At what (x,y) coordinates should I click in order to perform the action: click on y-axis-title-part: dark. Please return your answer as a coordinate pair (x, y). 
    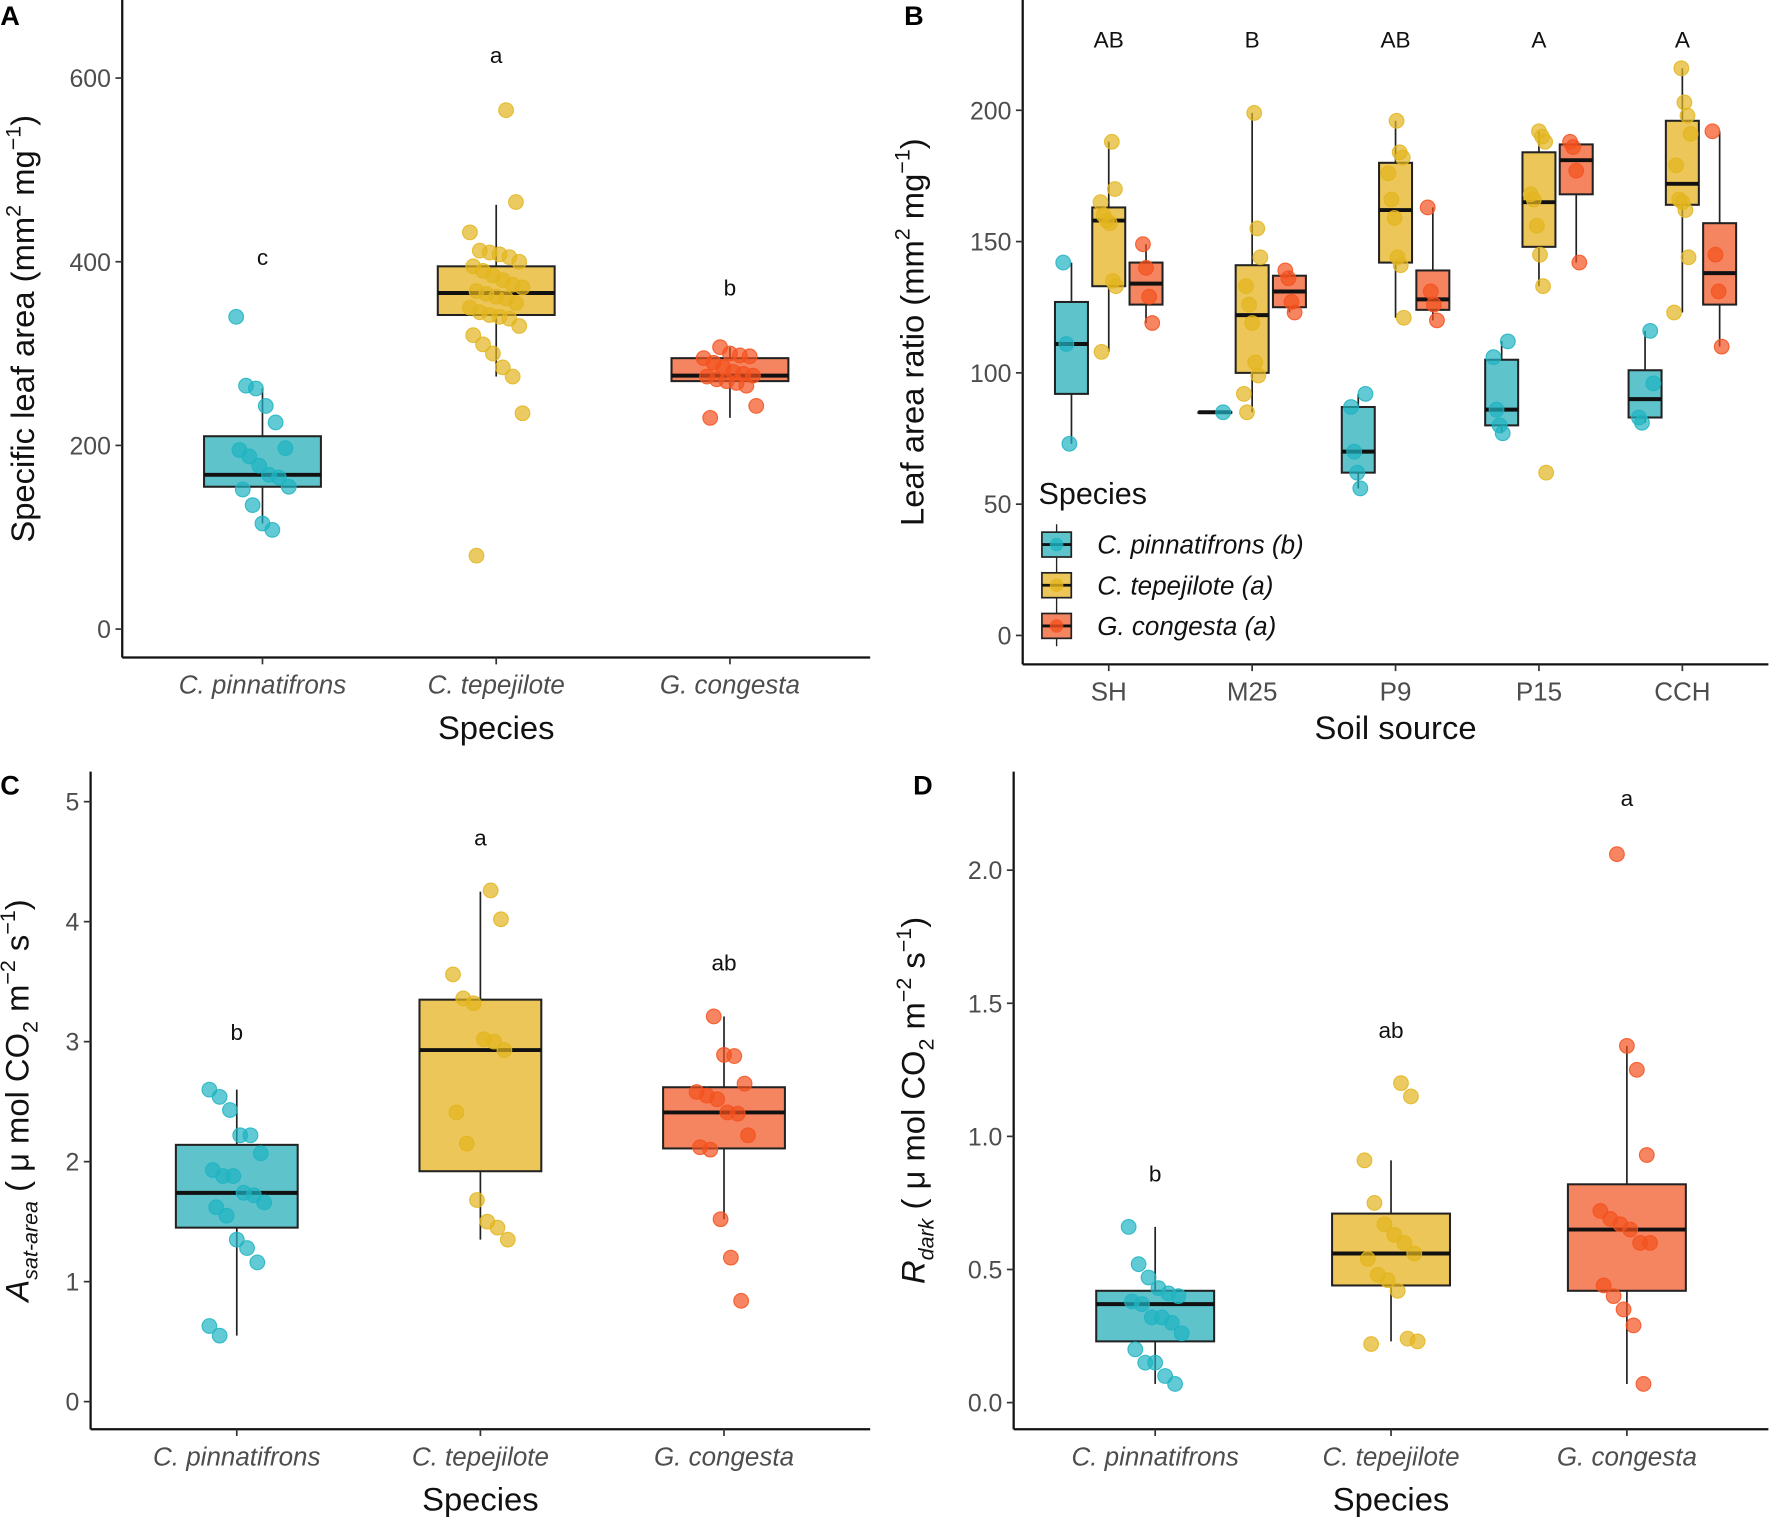
    Looking at the image, I should click on (926, 1238).